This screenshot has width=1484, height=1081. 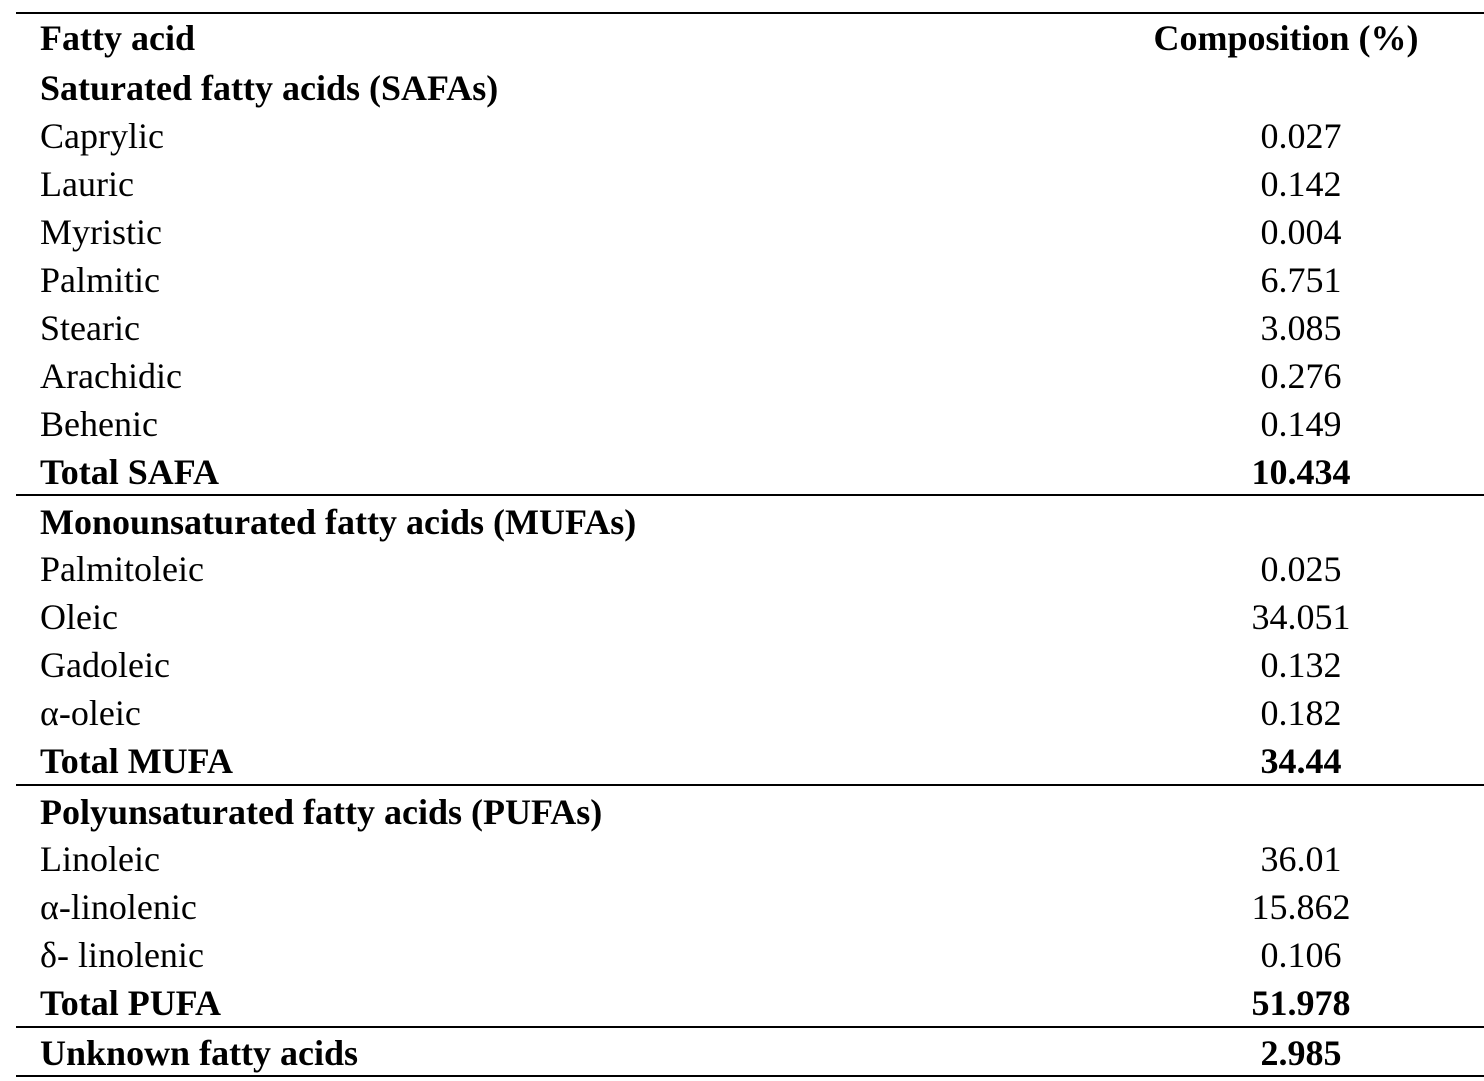 I want to click on header-fatty-acid: Fatty acid, so click(x=117, y=38).